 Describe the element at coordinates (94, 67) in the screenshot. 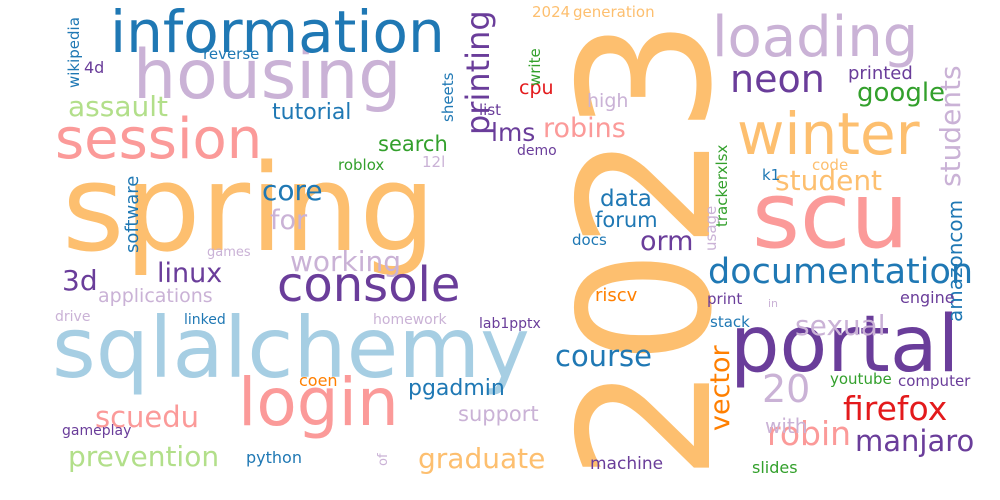

I see `word-4d: 4d` at that location.